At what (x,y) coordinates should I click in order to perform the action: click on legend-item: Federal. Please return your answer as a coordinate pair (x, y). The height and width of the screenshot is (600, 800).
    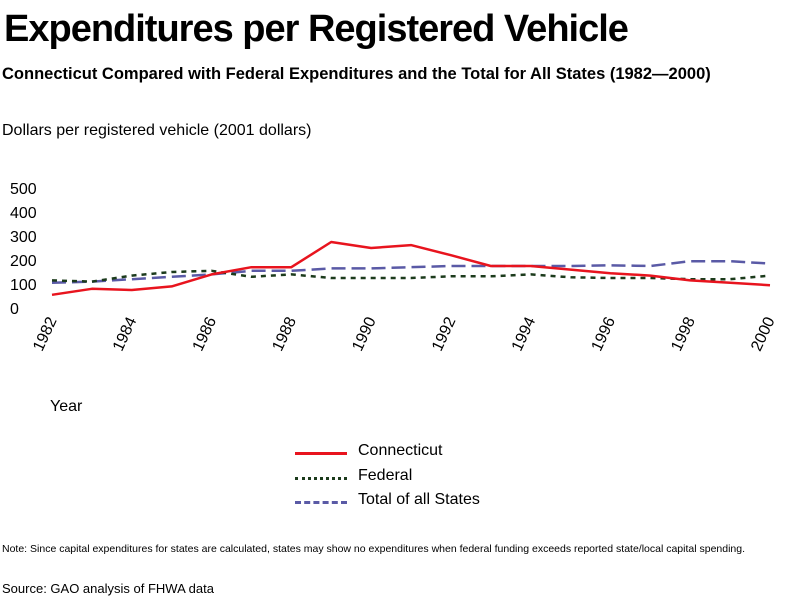
    Looking at the image, I should click on (425, 478).